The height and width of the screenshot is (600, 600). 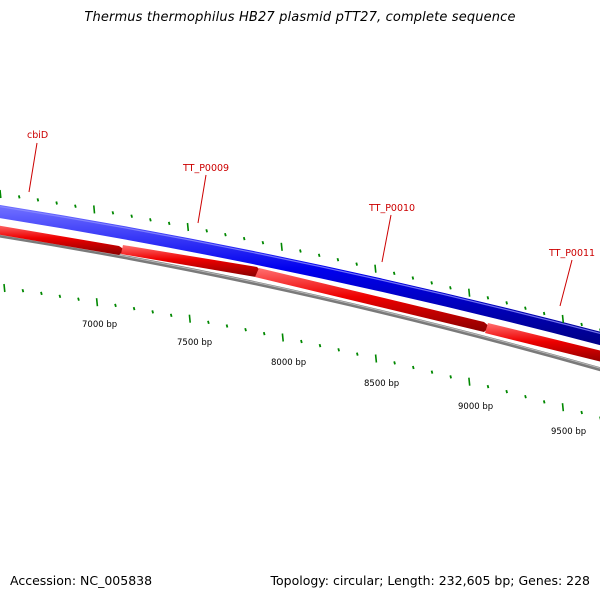 I want to click on gene-label-TT_P0009: TT_P0009, so click(x=205, y=168).